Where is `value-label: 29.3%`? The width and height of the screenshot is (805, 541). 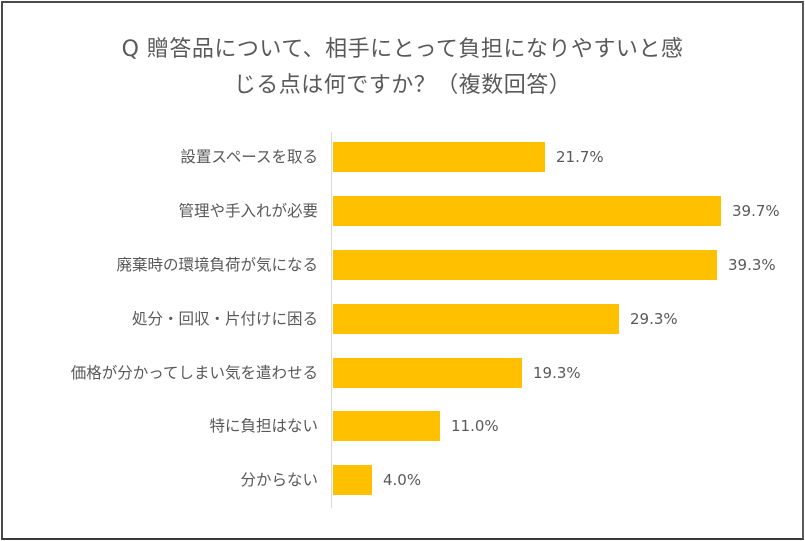
value-label: 29.3% is located at coordinates (654, 319).